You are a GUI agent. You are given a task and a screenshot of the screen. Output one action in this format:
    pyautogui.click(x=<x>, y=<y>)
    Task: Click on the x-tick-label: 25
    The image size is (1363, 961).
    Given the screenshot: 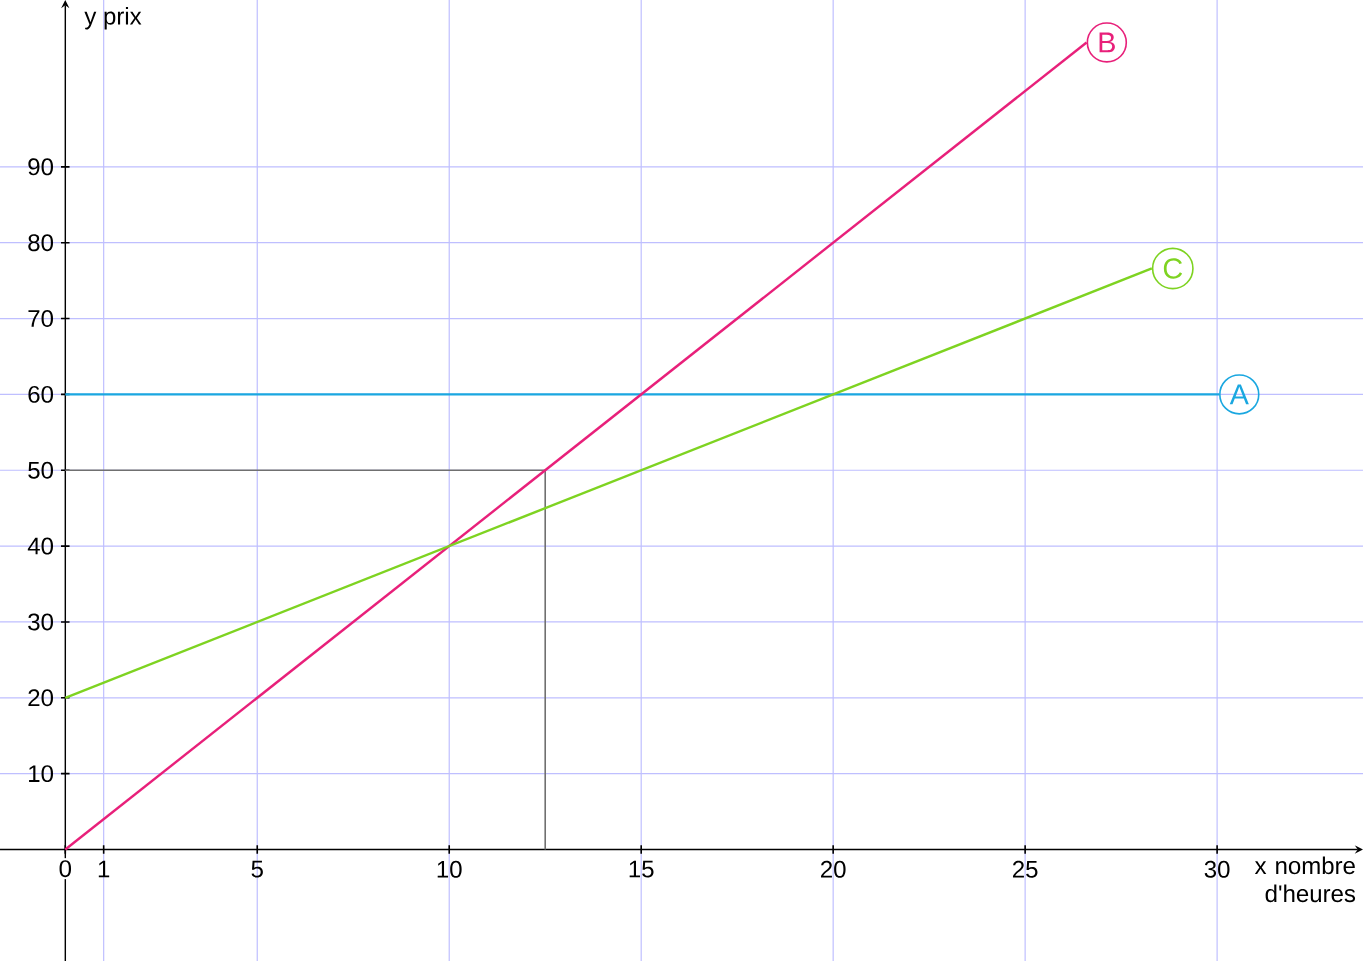 What is the action you would take?
    pyautogui.click(x=1025, y=869)
    